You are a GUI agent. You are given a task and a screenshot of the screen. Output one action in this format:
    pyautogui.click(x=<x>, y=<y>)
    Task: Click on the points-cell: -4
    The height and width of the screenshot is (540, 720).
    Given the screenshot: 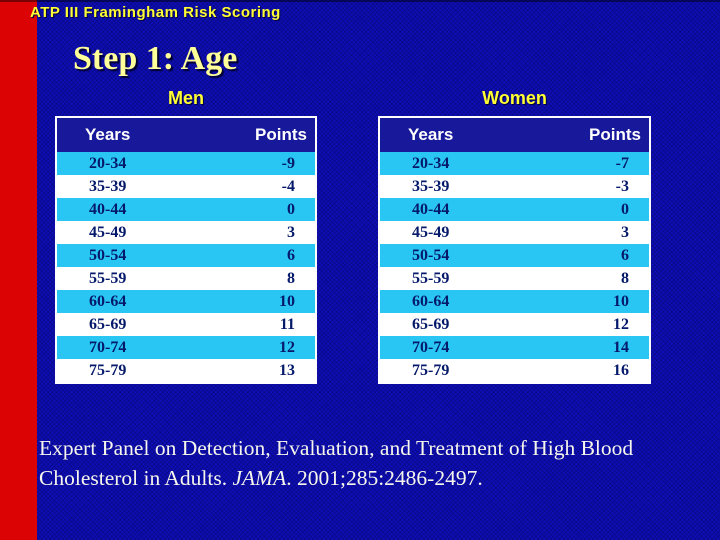 What is the action you would take?
    pyautogui.click(x=288, y=186)
    